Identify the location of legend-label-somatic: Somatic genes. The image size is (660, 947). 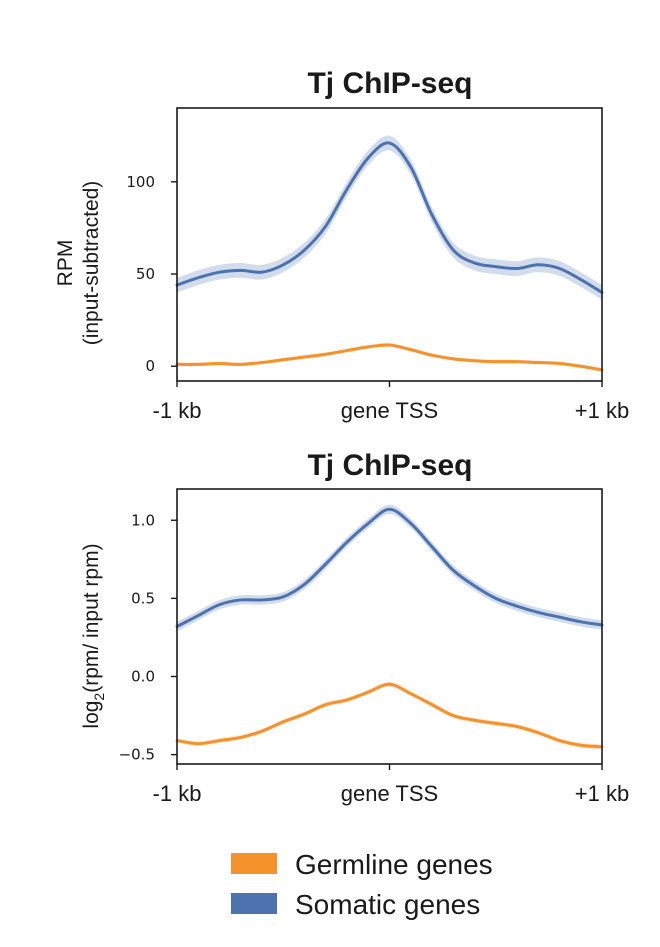
(387, 904).